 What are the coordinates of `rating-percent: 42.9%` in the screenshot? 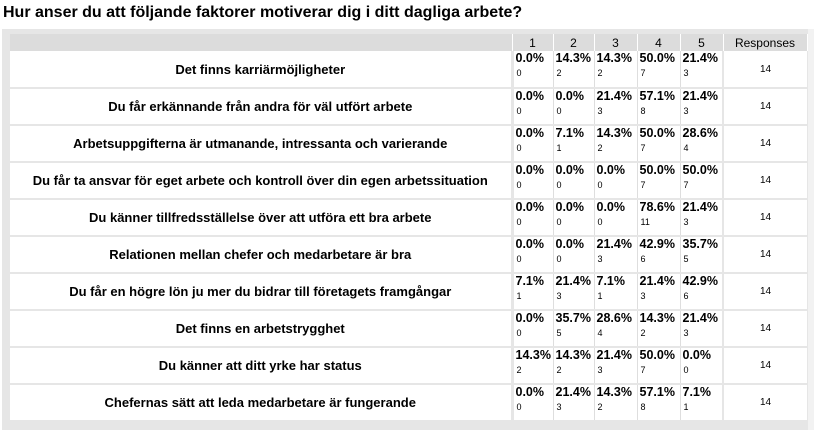 It's located at (657, 244).